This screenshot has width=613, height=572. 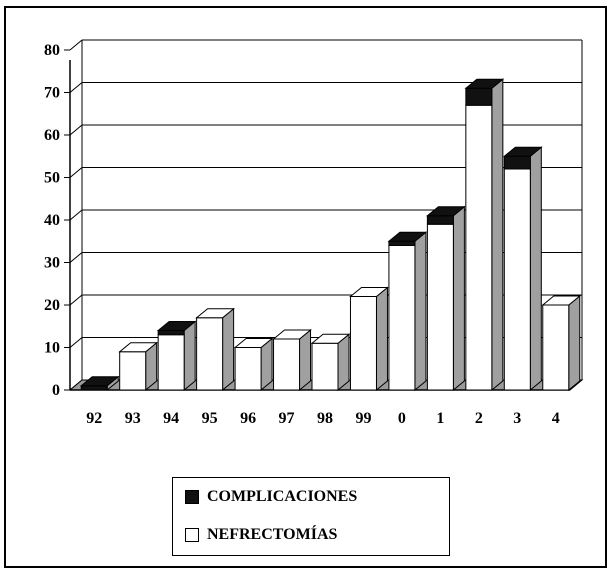 I want to click on x-tick-label: 3, so click(x=517, y=418).